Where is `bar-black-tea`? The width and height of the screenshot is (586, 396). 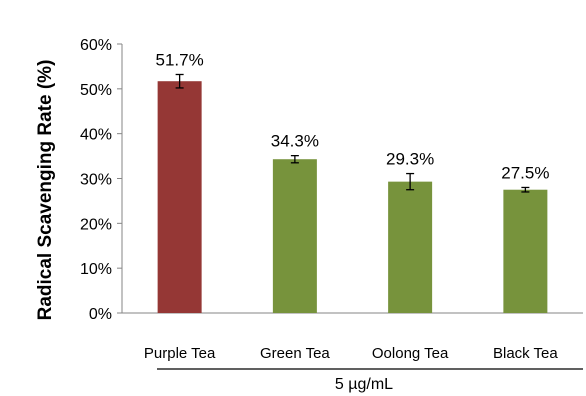 bar-black-tea is located at coordinates (525, 251).